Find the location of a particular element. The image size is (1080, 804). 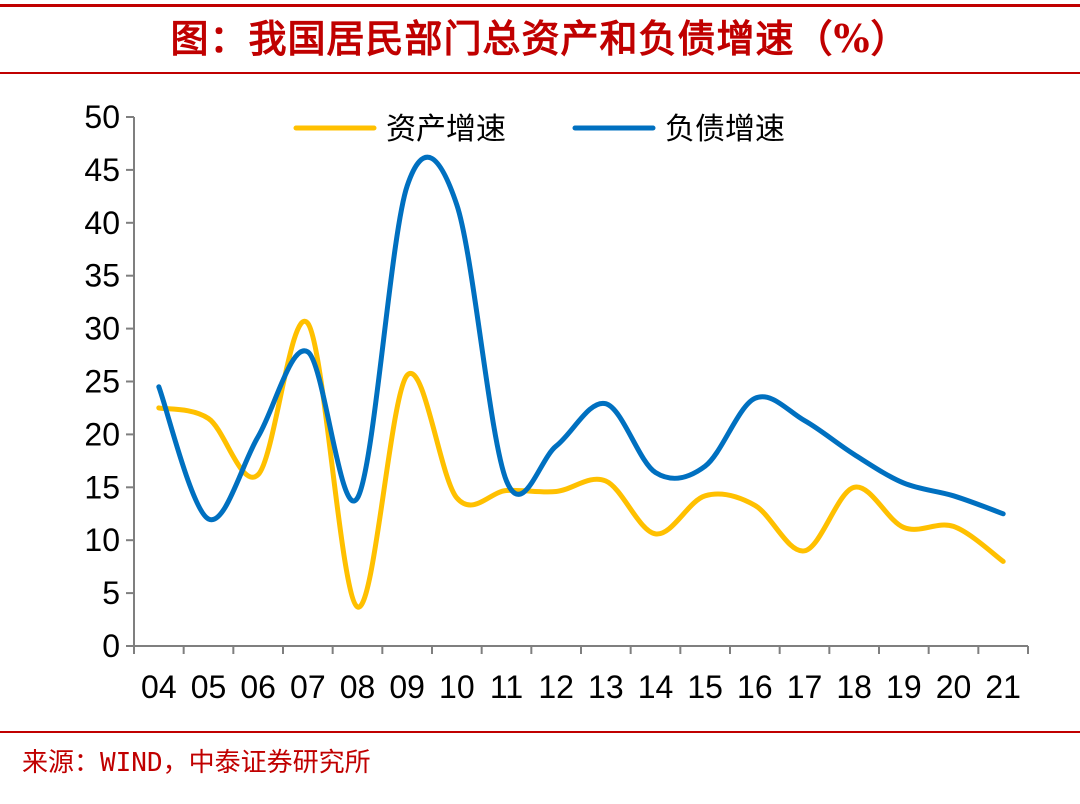

x-tick-label: 05 is located at coordinates (209, 687).